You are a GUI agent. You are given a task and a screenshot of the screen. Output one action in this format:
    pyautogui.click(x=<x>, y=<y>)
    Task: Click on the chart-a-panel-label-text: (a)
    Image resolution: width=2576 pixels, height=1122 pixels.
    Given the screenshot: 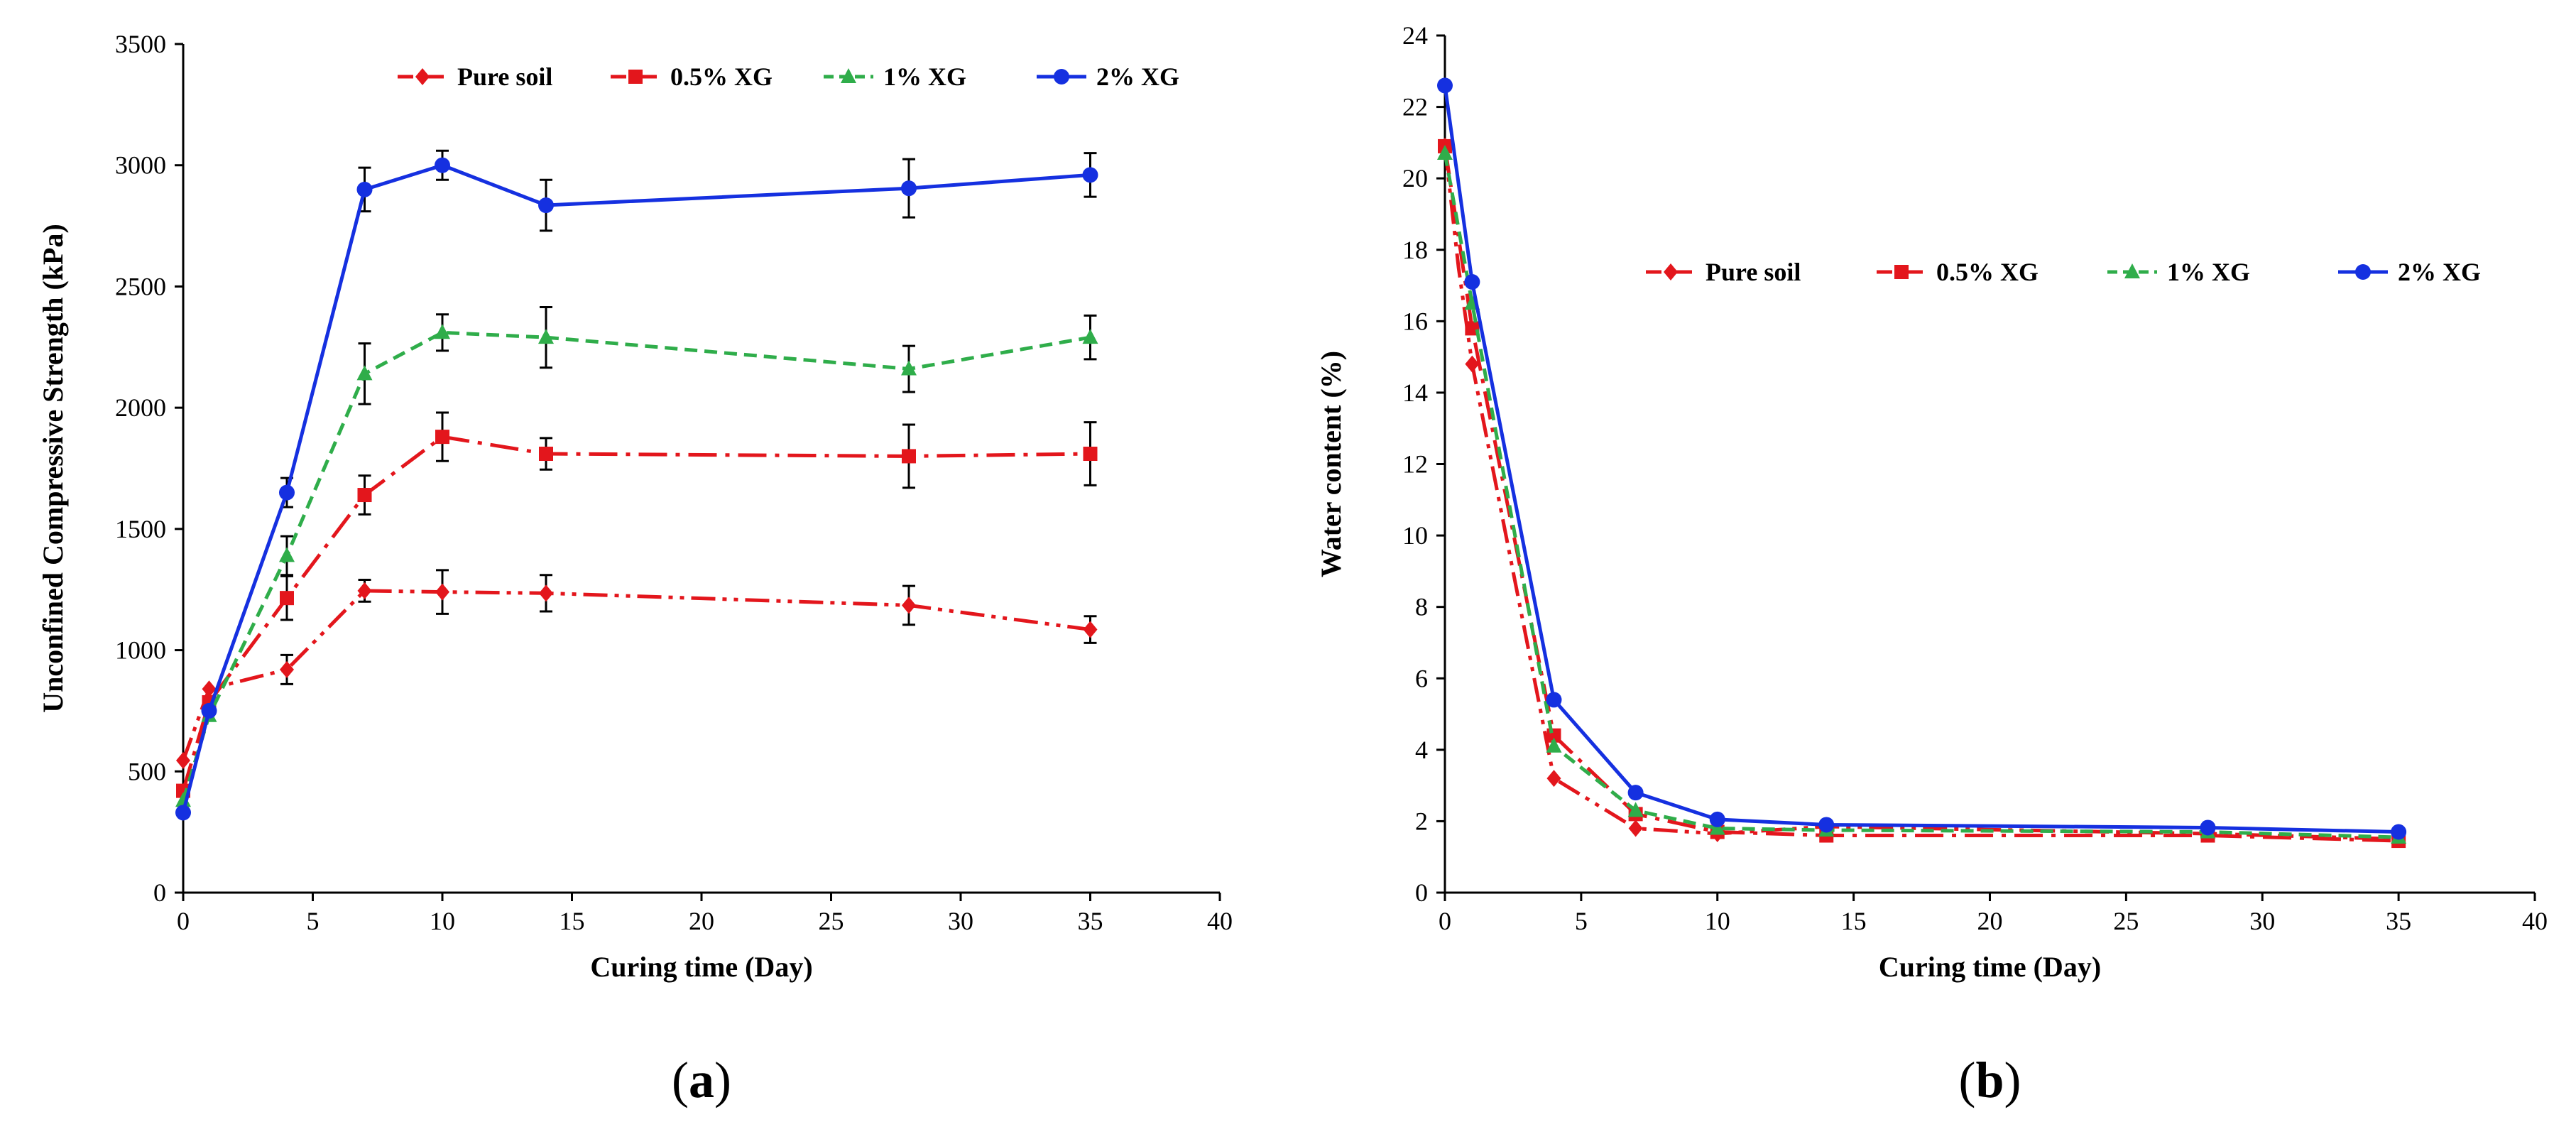 What is the action you would take?
    pyautogui.click(x=701, y=1080)
    